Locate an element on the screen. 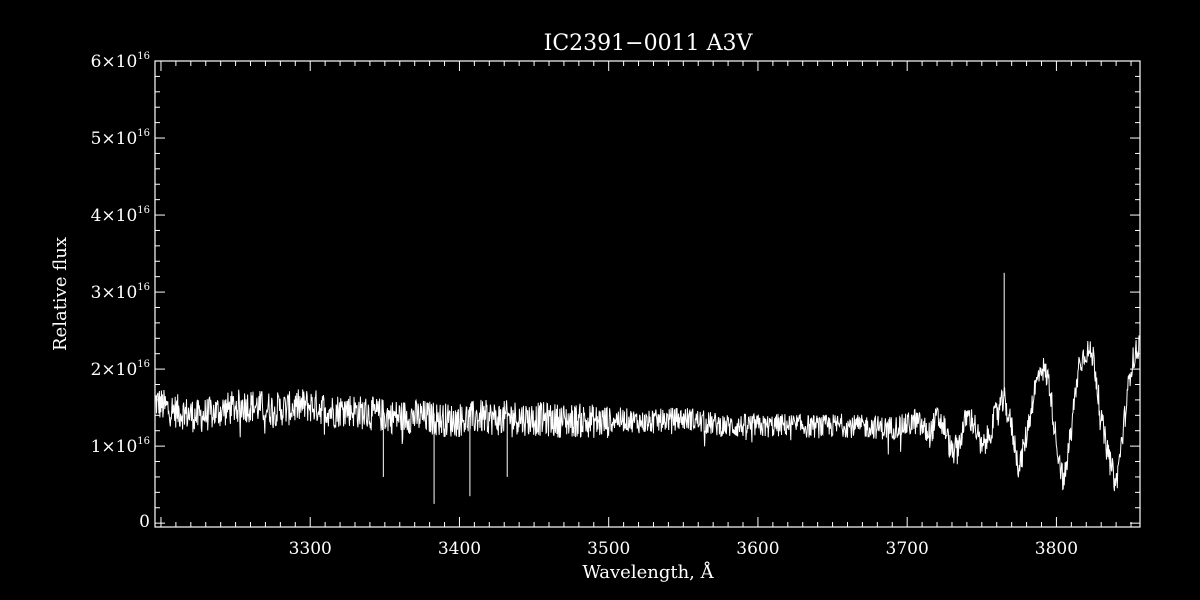 This screenshot has width=1200, height=600. x-tick-labels: 3300 3400 3500 3600 3700 3800 is located at coordinates (683, 549).